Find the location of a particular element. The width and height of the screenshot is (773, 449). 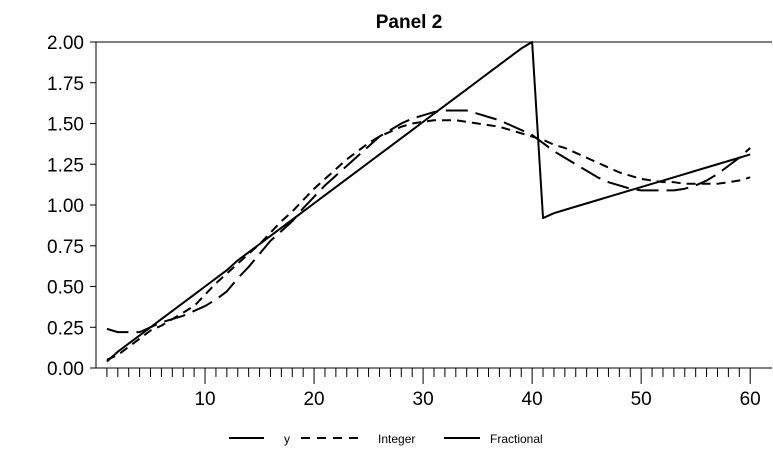

x-tick-label: 10 is located at coordinates (204, 399).